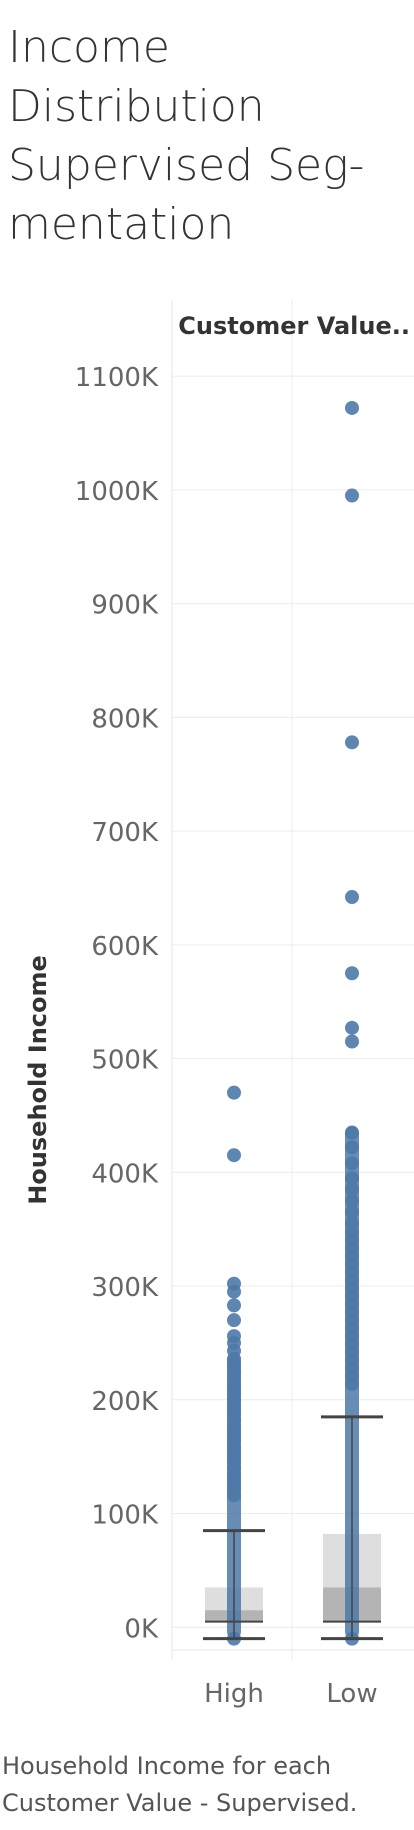 Image resolution: width=414 pixels, height=1830 pixels. What do you see at coordinates (125, 606) in the screenshot?
I see `y-tick-label: 900K` at bounding box center [125, 606].